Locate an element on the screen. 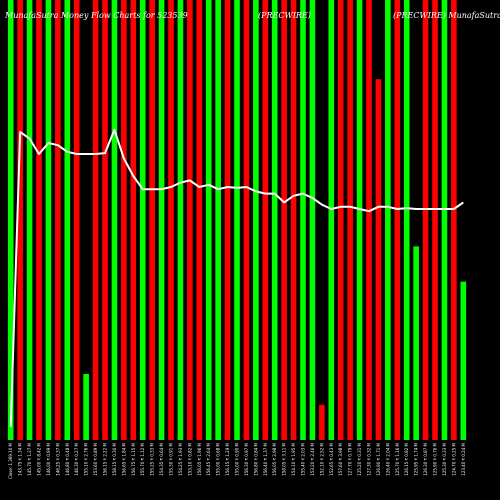 The width and height of the screenshot is (500, 500). tick-label: 153.20 ₹ 2.46 M is located at coordinates (312, 458).